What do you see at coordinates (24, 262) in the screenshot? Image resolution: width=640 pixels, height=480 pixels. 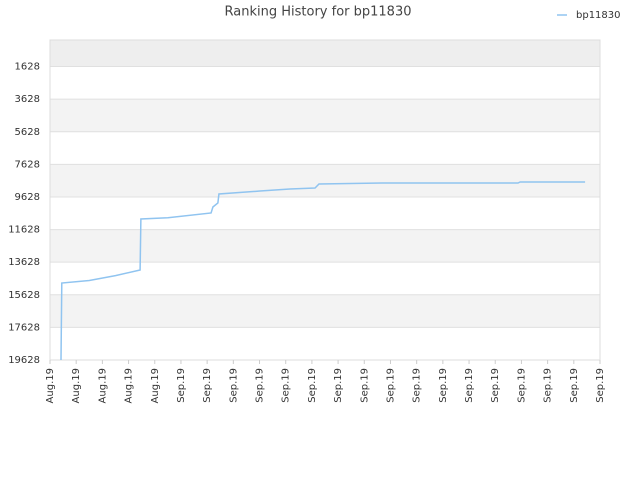 I see `y-tick-label: 13628` at bounding box center [24, 262].